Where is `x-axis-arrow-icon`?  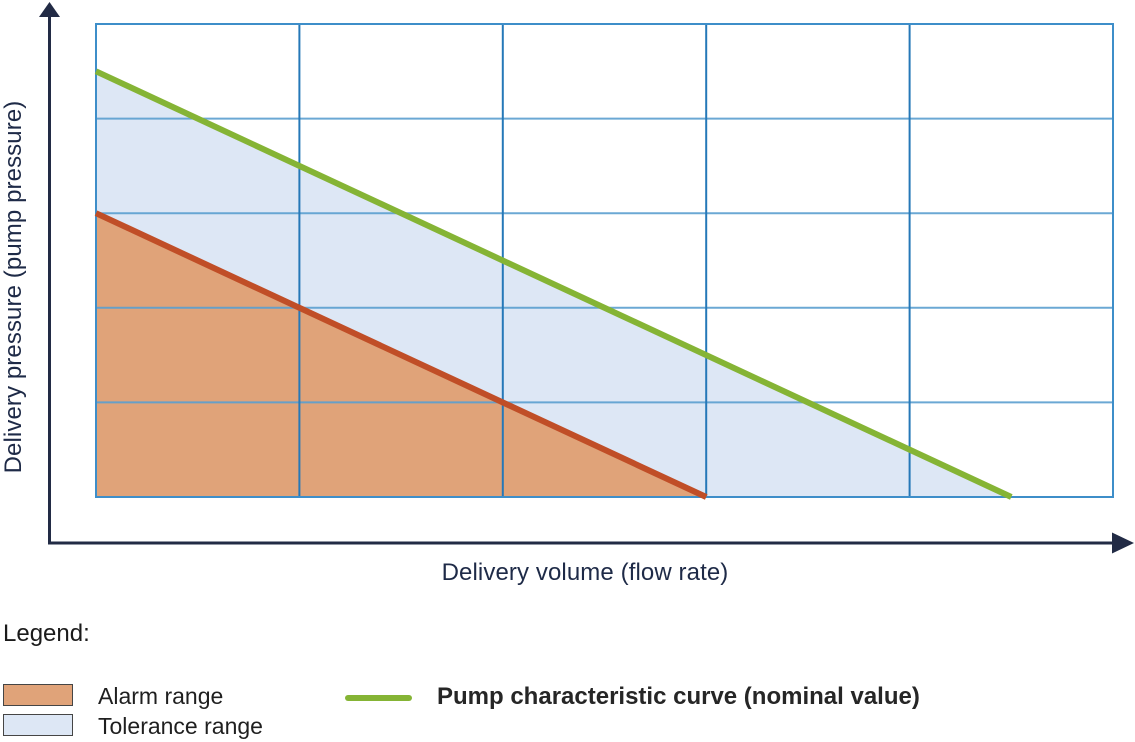 x-axis-arrow-icon is located at coordinates (1123, 543).